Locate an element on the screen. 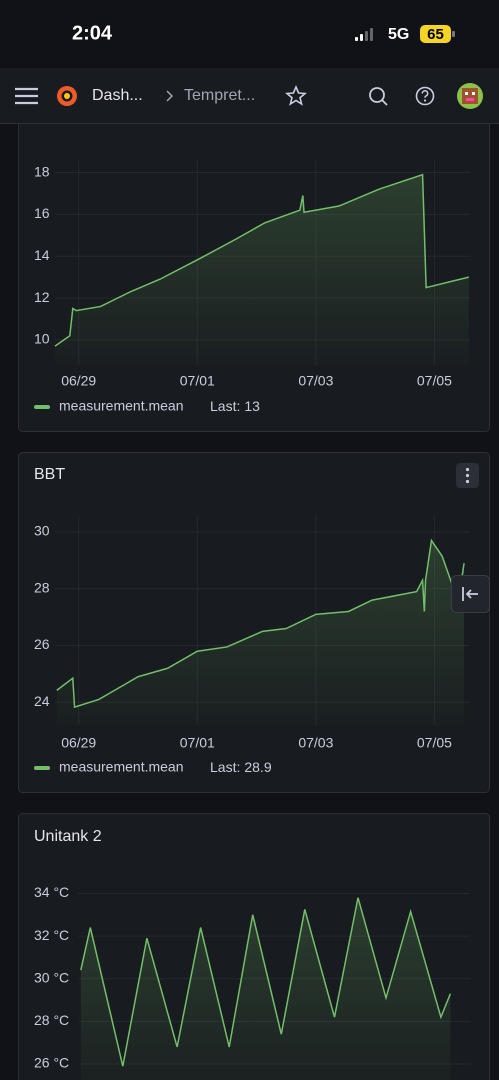 Image resolution: width=499 pixels, height=1080 pixels. y-tick-label: 28 °C is located at coordinates (51, 1020).